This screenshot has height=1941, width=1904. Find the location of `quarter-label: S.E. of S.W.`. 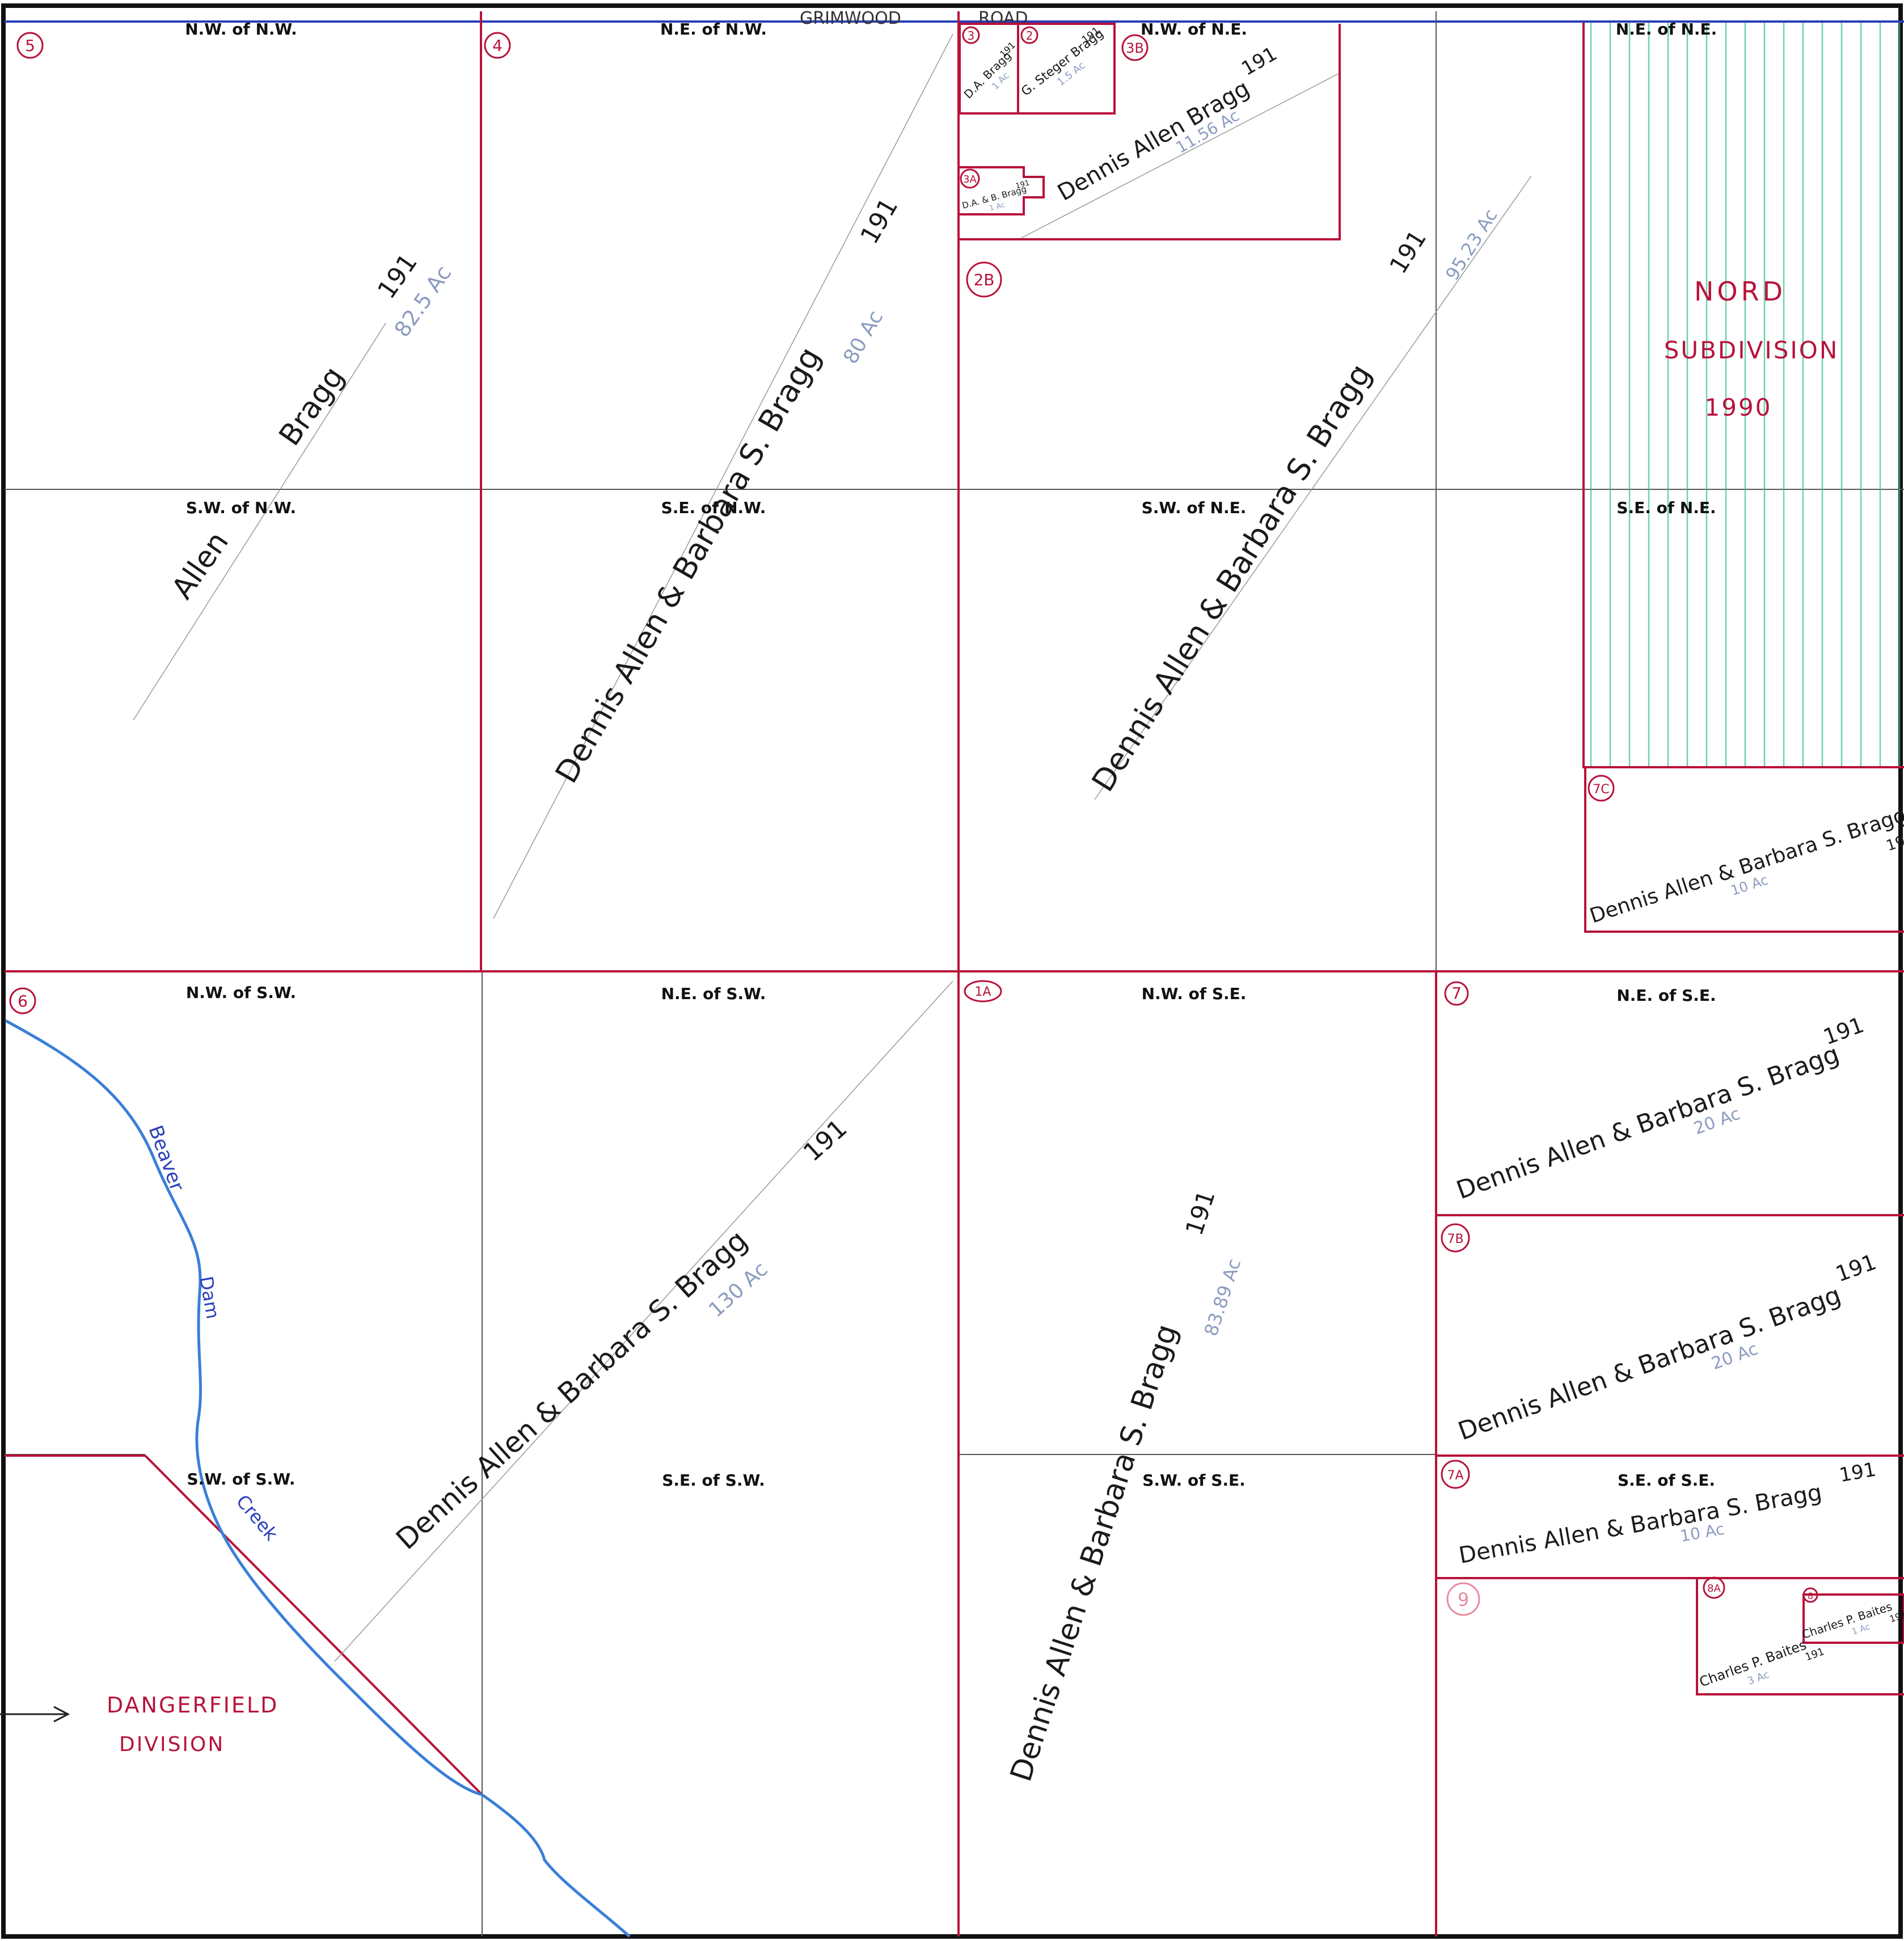

quarter-label: S.E. of S.W. is located at coordinates (713, 1480).